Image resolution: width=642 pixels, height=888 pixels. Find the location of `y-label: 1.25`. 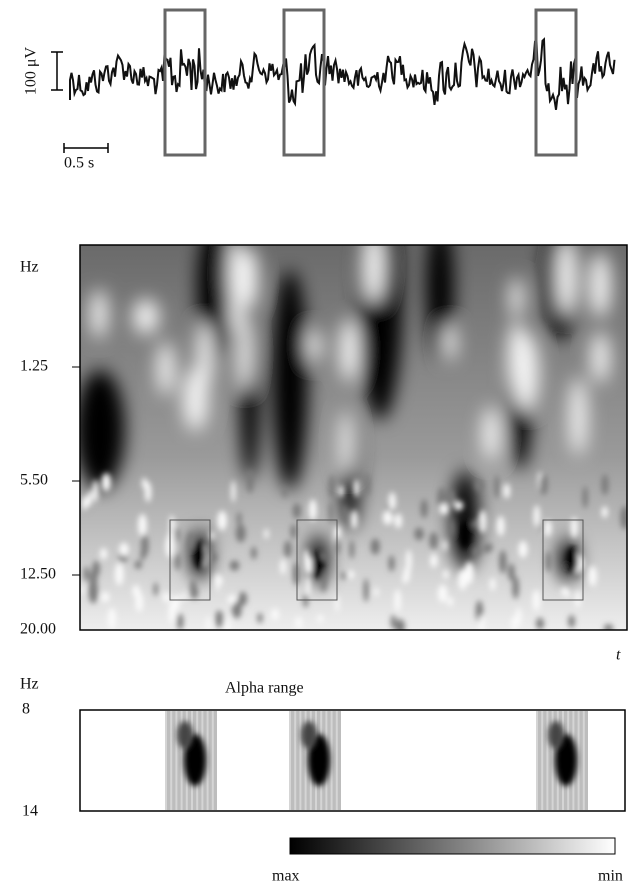

y-label: 1.25 is located at coordinates (34, 366).